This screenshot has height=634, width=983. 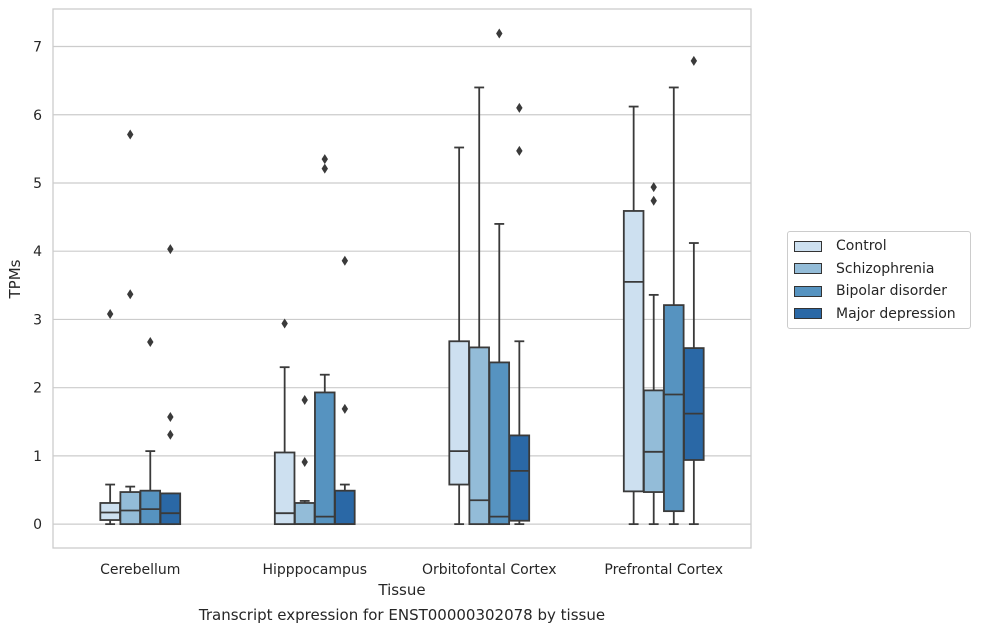 I want to click on y-tick-label: 2, so click(x=37, y=389).